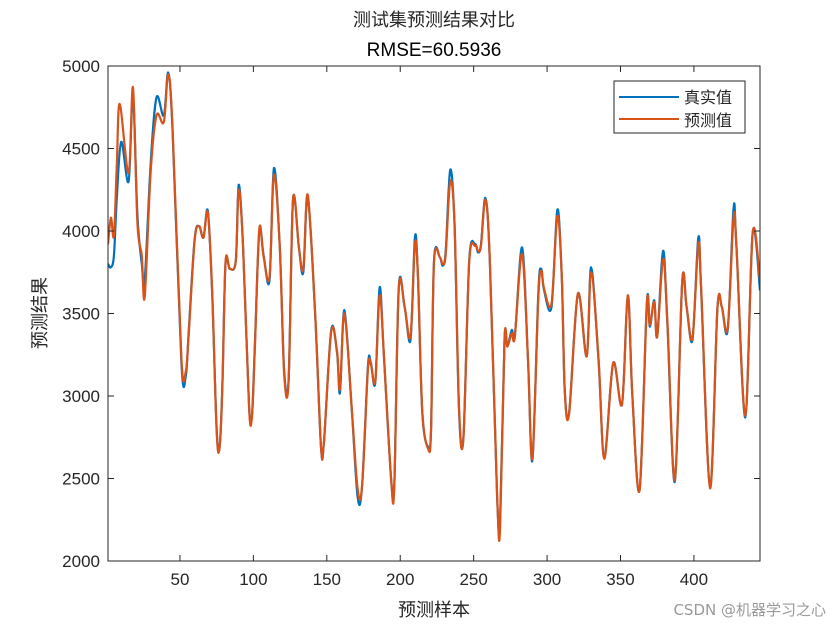 This screenshot has width=840, height=630. Describe the element at coordinates (40, 313) in the screenshot. I see `y-axis-label: 预测结果` at that location.